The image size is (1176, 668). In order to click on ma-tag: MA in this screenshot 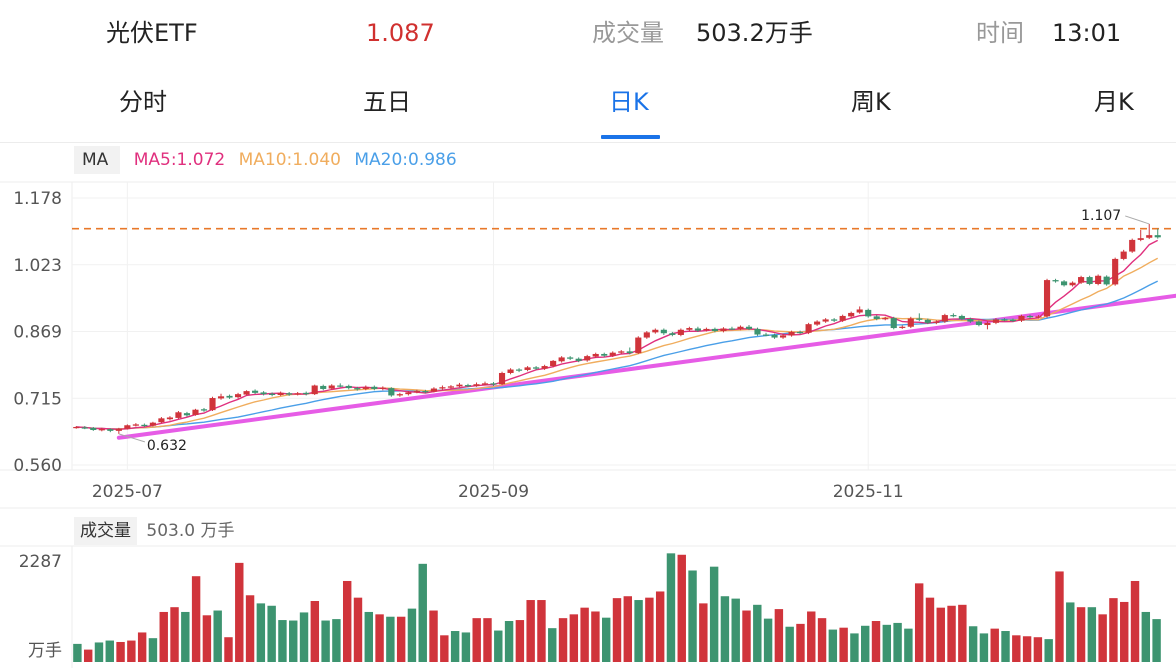, I will do `click(97, 160)`.